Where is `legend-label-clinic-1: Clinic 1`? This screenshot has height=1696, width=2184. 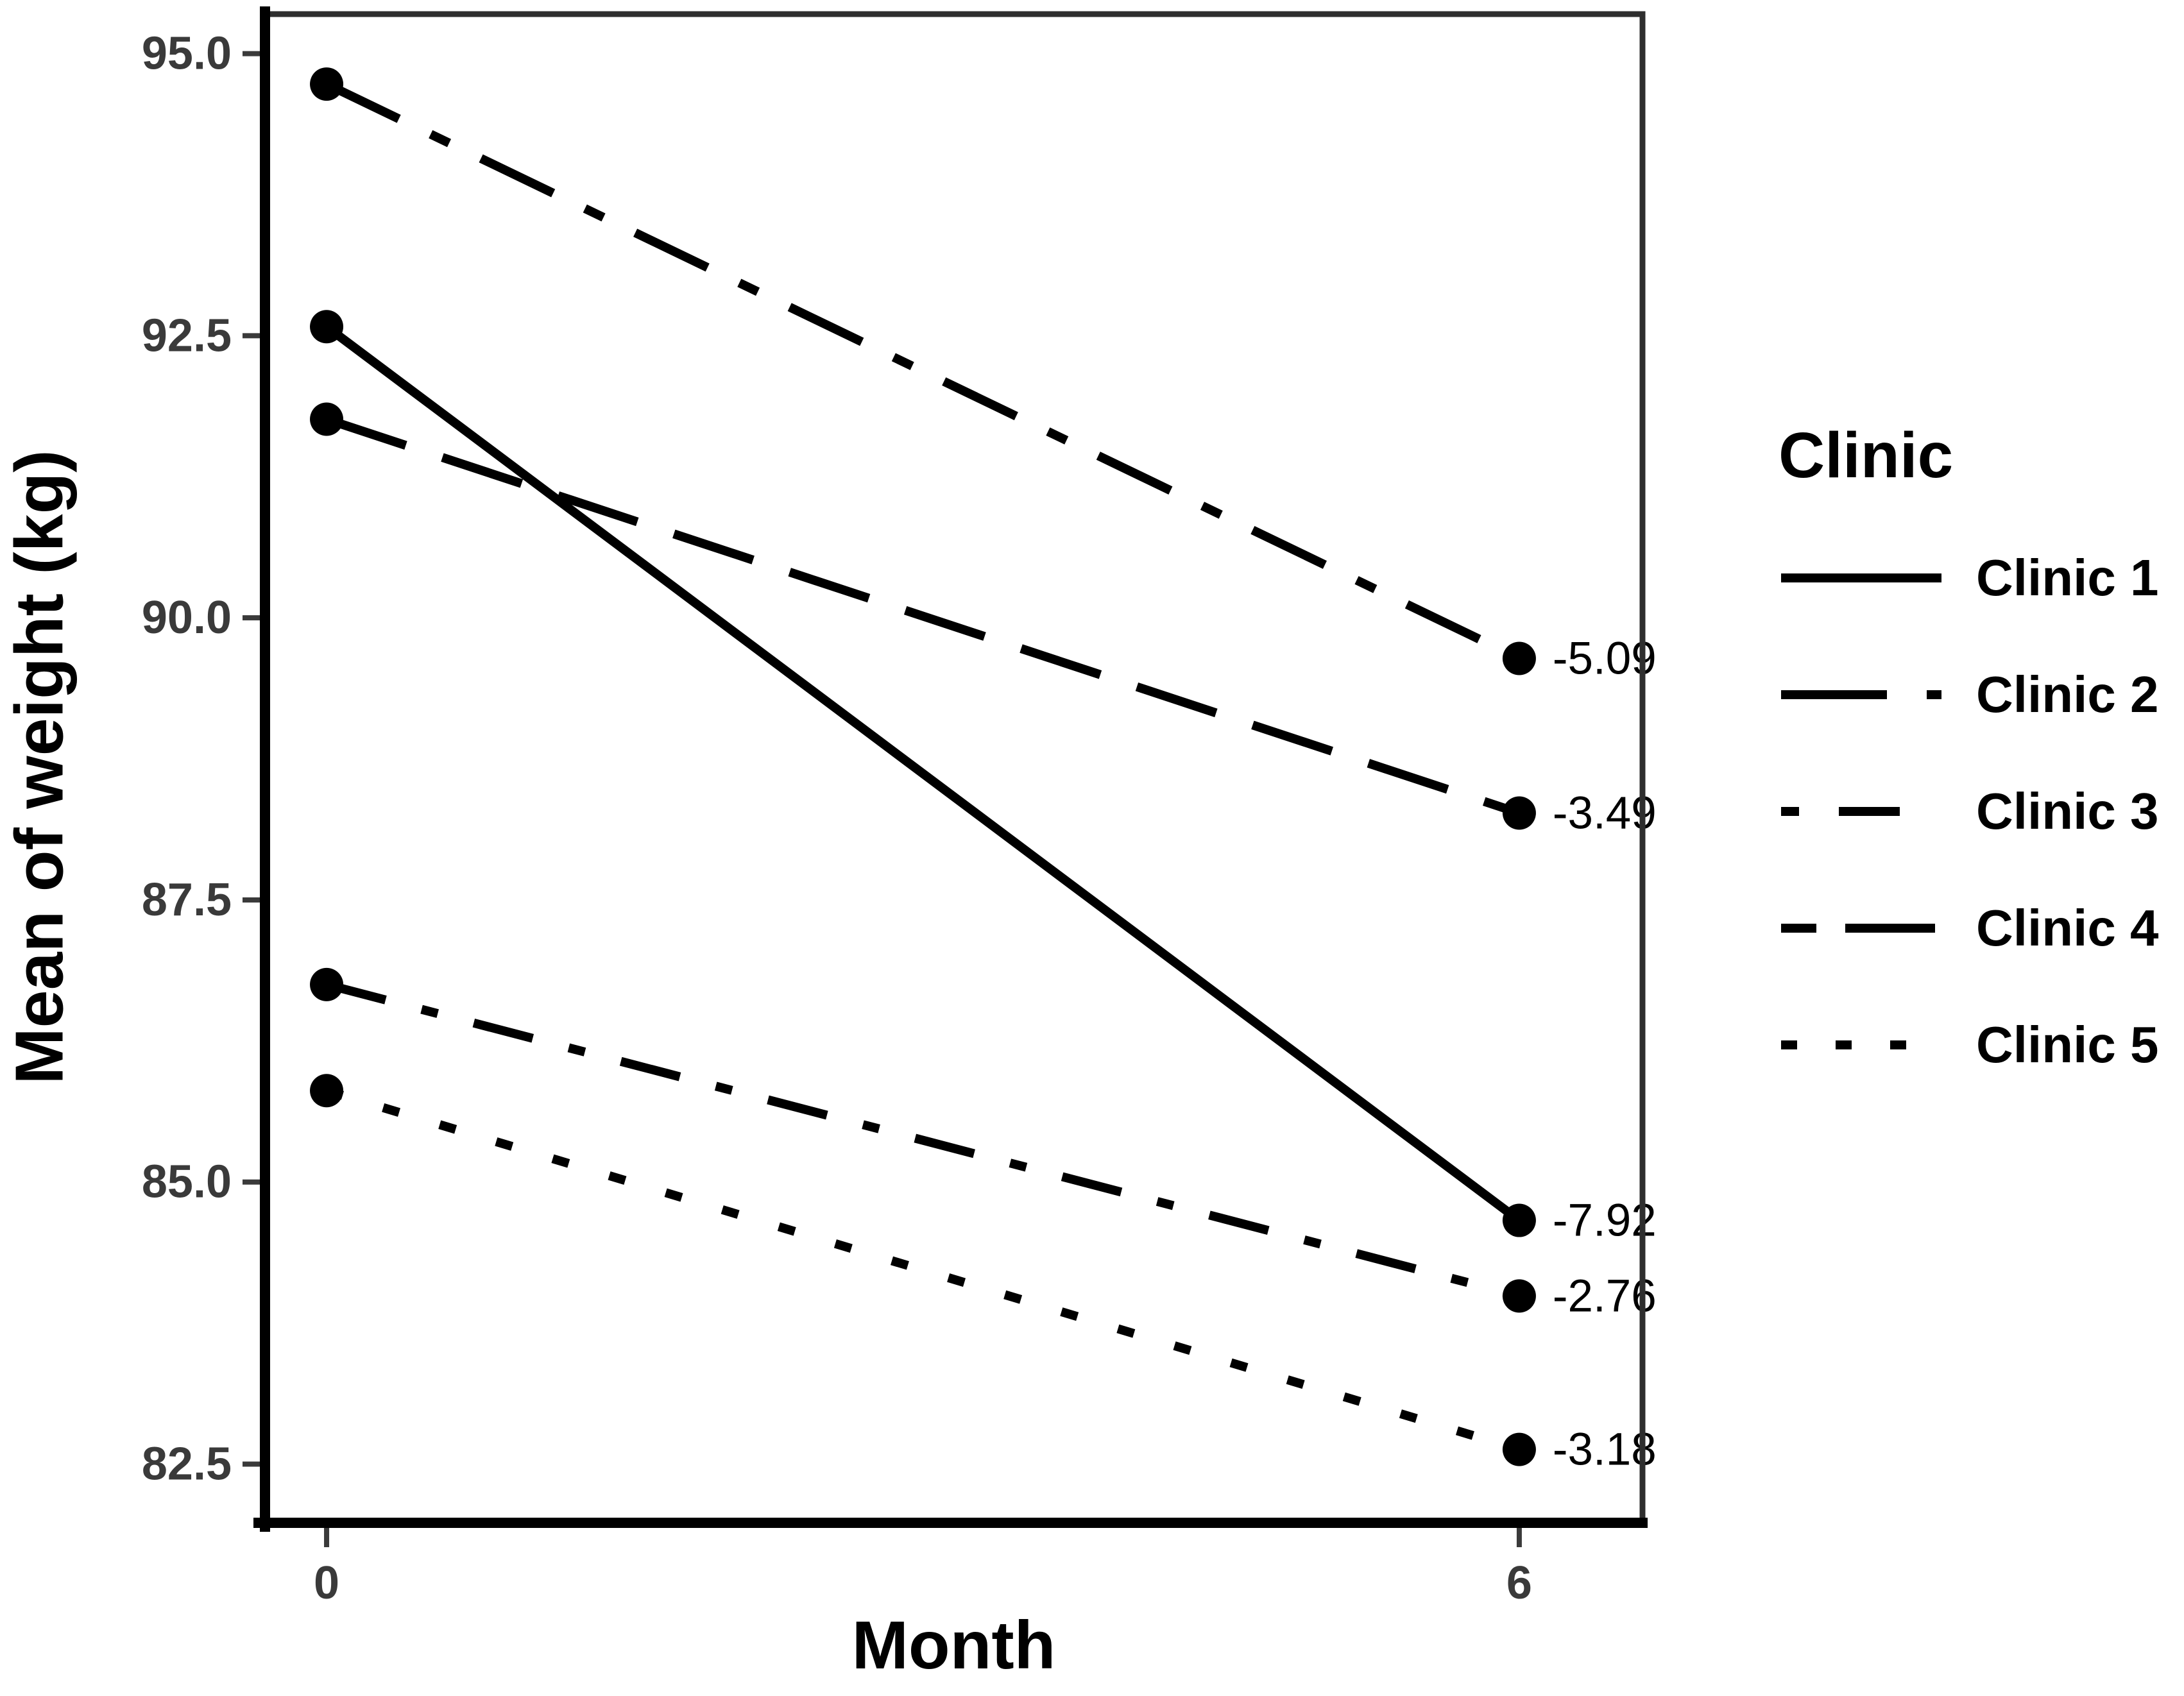 legend-label-clinic-1: Clinic 1 is located at coordinates (2067, 577).